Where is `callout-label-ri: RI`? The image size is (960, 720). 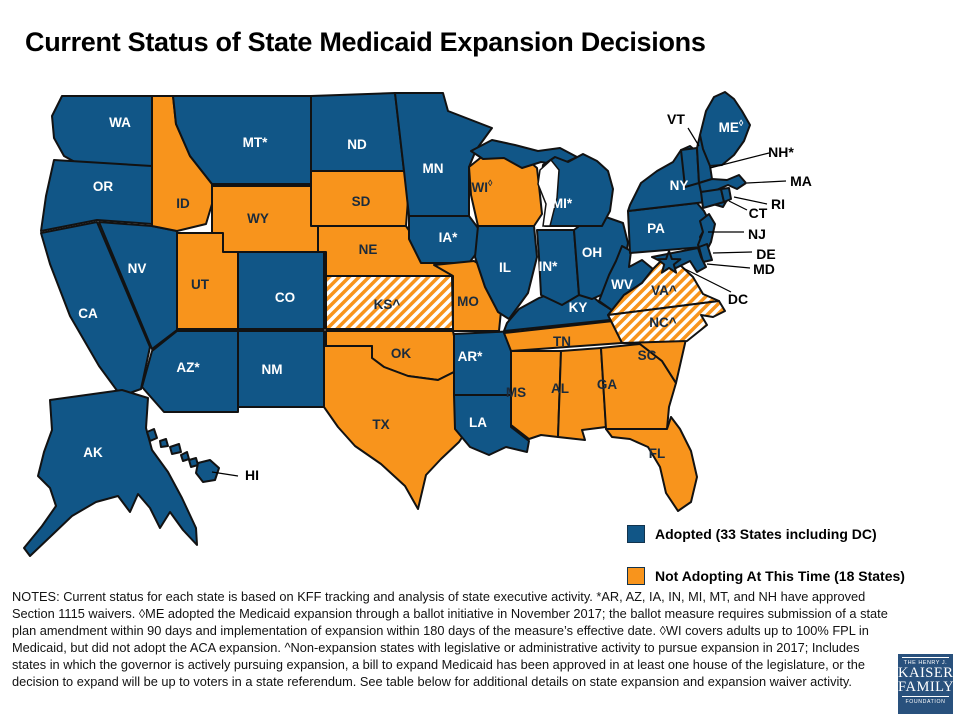 callout-label-ri: RI is located at coordinates (778, 204).